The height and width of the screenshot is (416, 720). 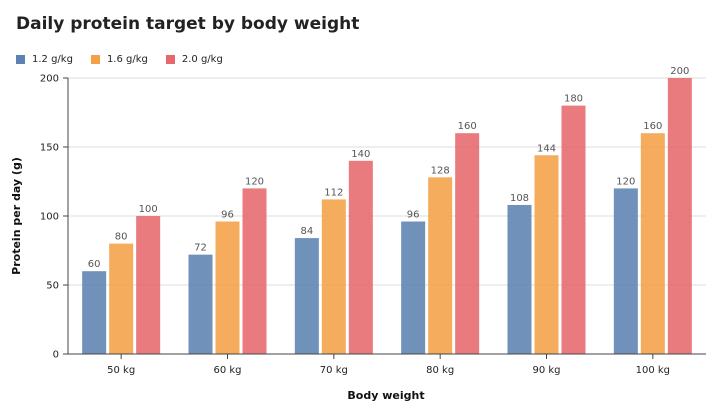 I want to click on data-label: 100, so click(x=148, y=209).